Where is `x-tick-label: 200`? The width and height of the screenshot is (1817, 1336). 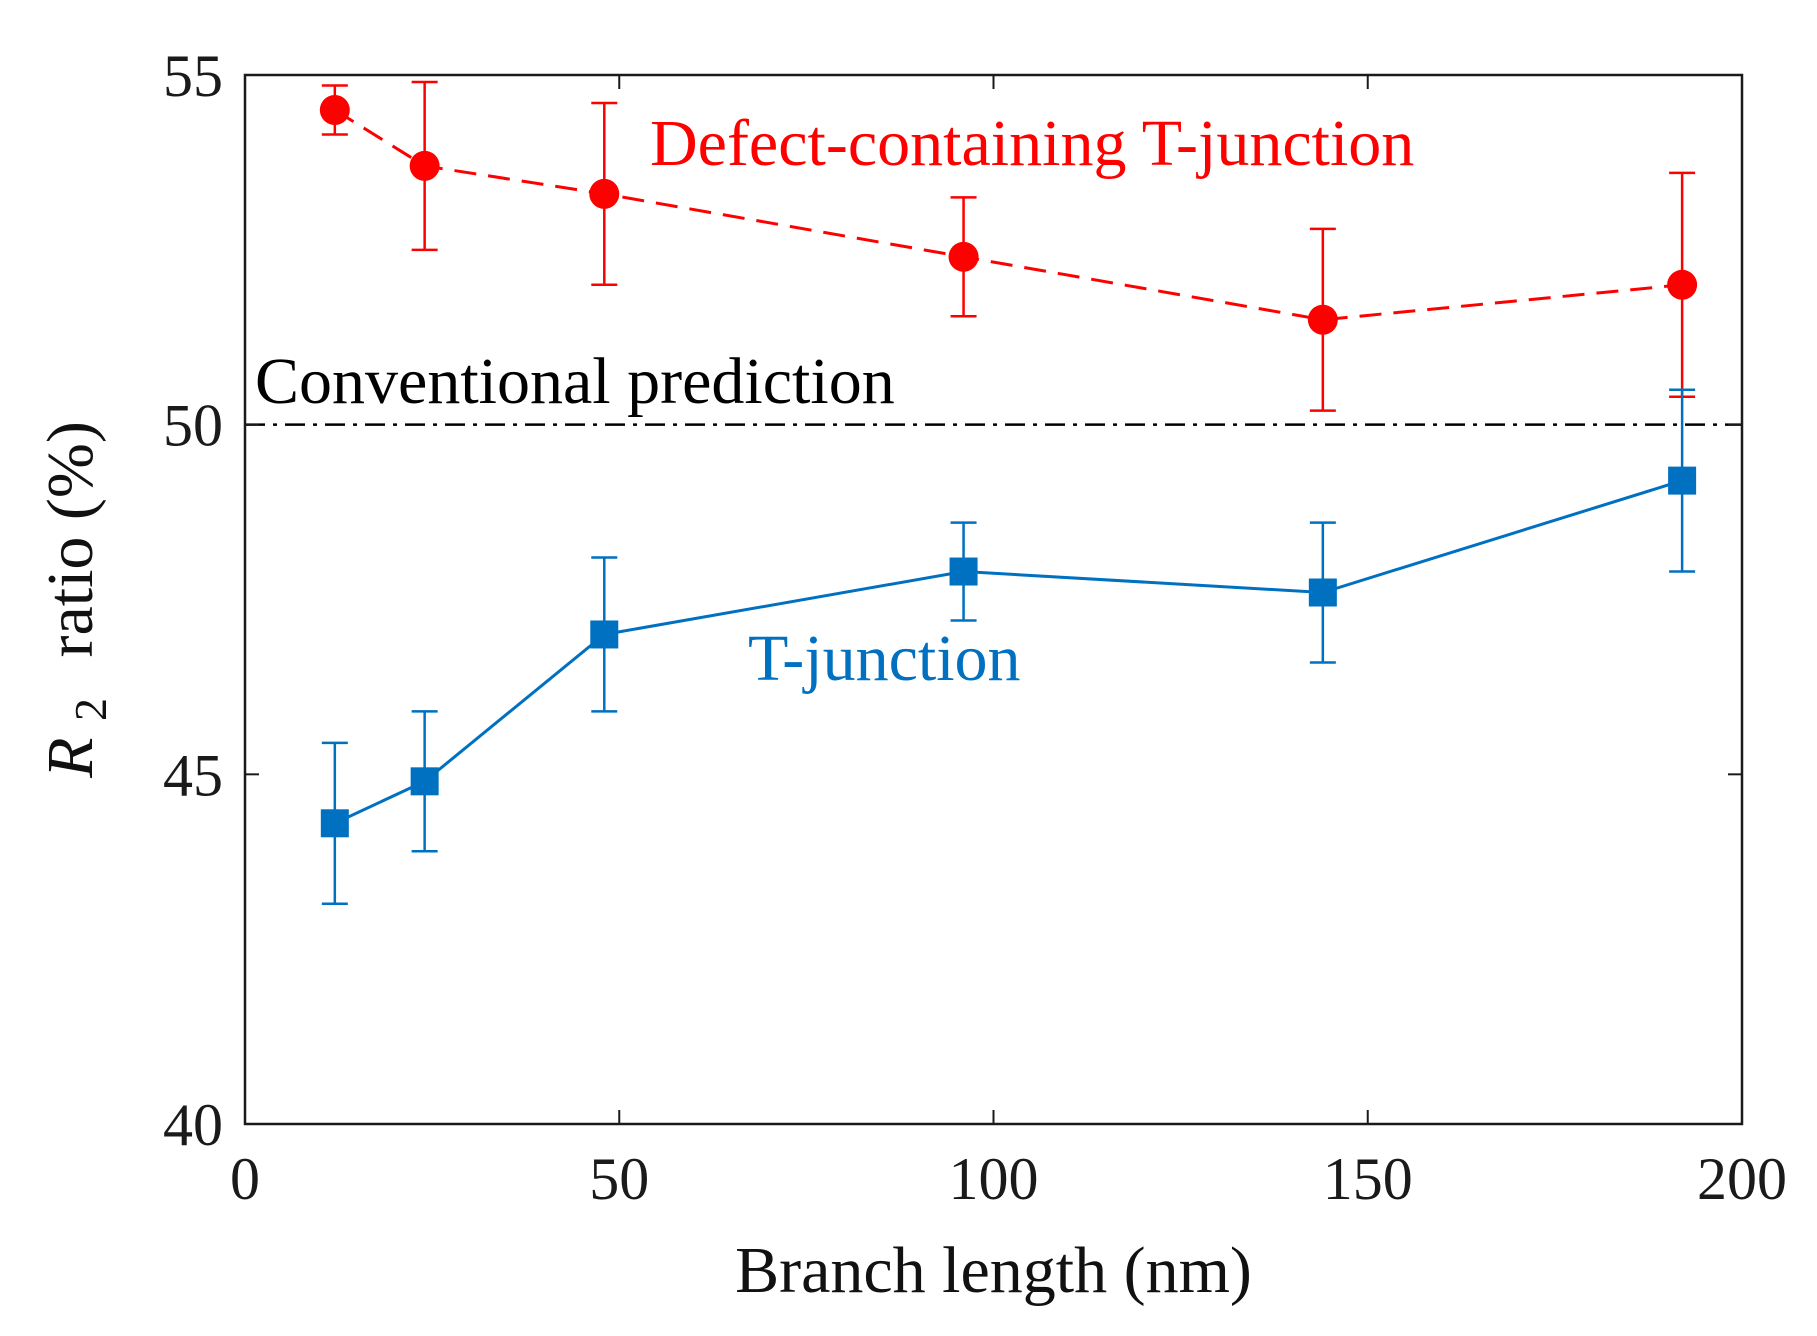
x-tick-label: 200 is located at coordinates (1742, 1179).